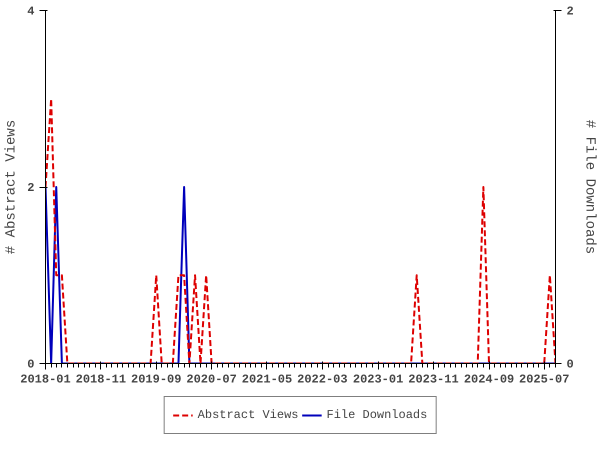 The width and height of the screenshot is (600, 450). Describe the element at coordinates (377, 415) in the screenshot. I see `legend-label: File Downloads` at that location.